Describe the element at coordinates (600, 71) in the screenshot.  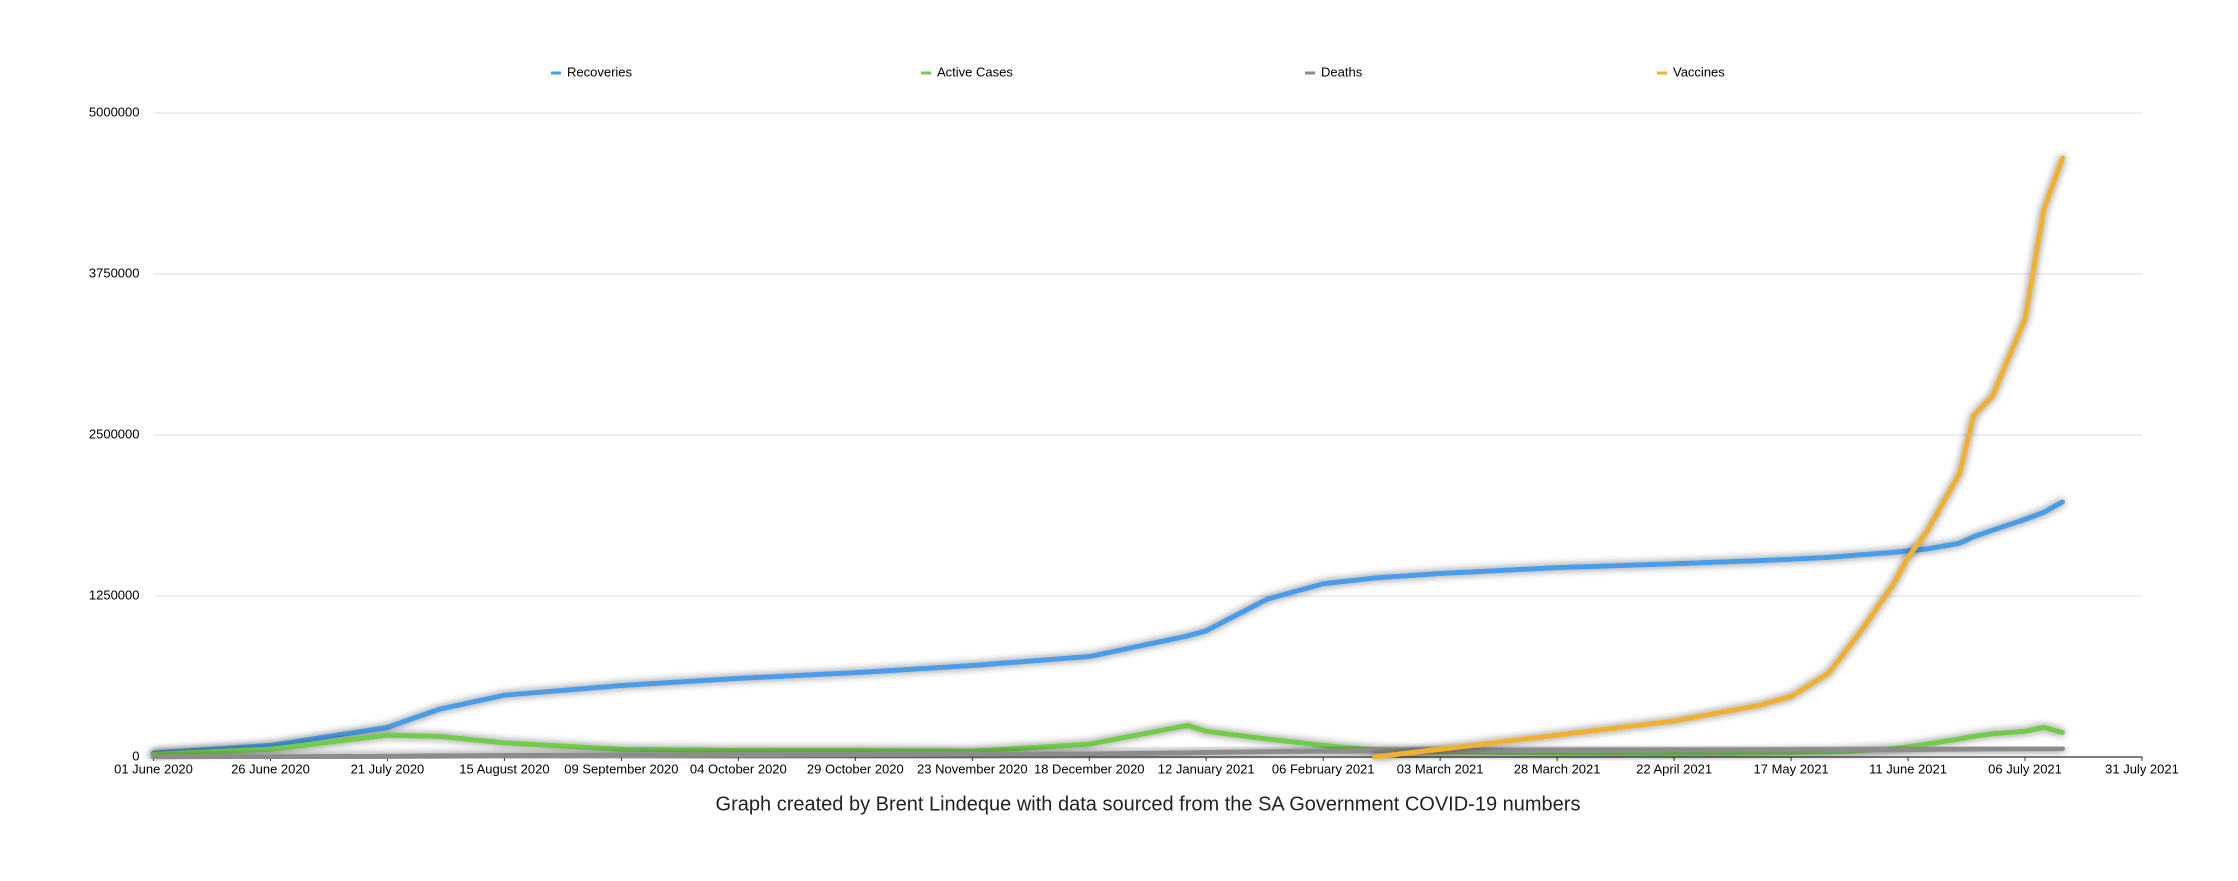
I see `legend-label: Recoveries` at that location.